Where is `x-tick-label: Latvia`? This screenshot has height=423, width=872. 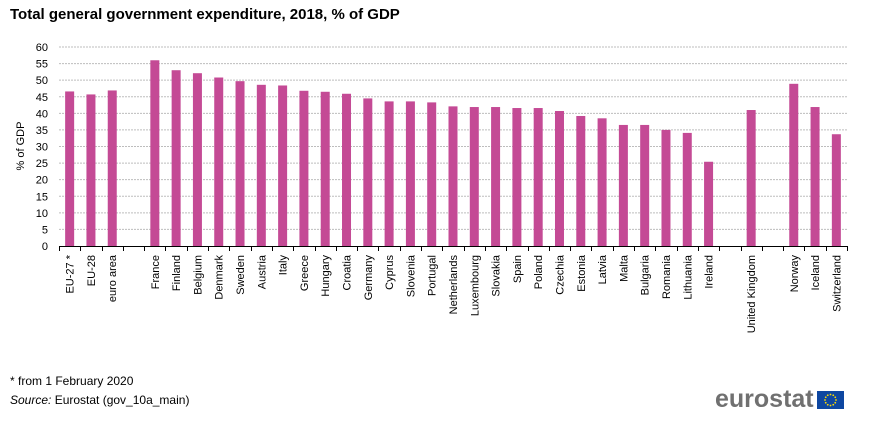
x-tick-label: Latvia is located at coordinates (603, 269).